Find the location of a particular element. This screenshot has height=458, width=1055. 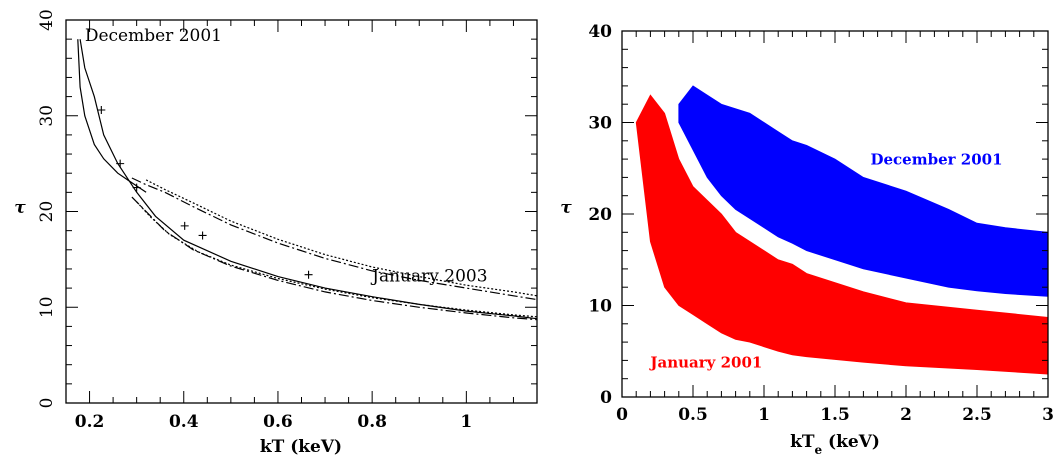

left-y-tick-label: 30 is located at coordinates (47, 116).